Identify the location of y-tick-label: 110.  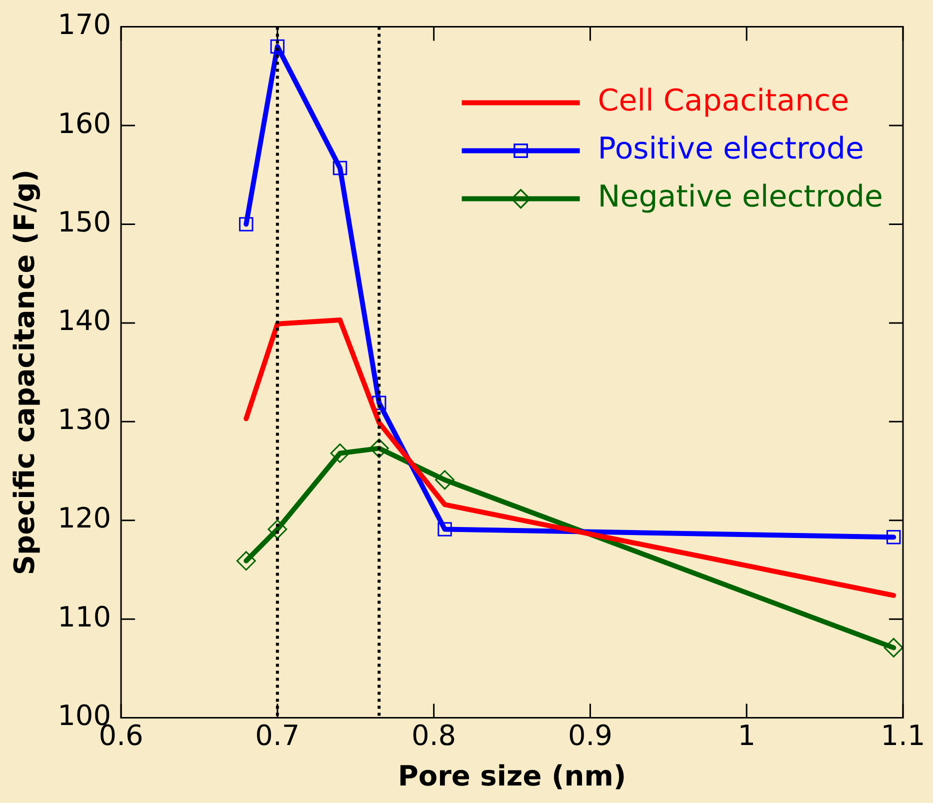
(85, 617).